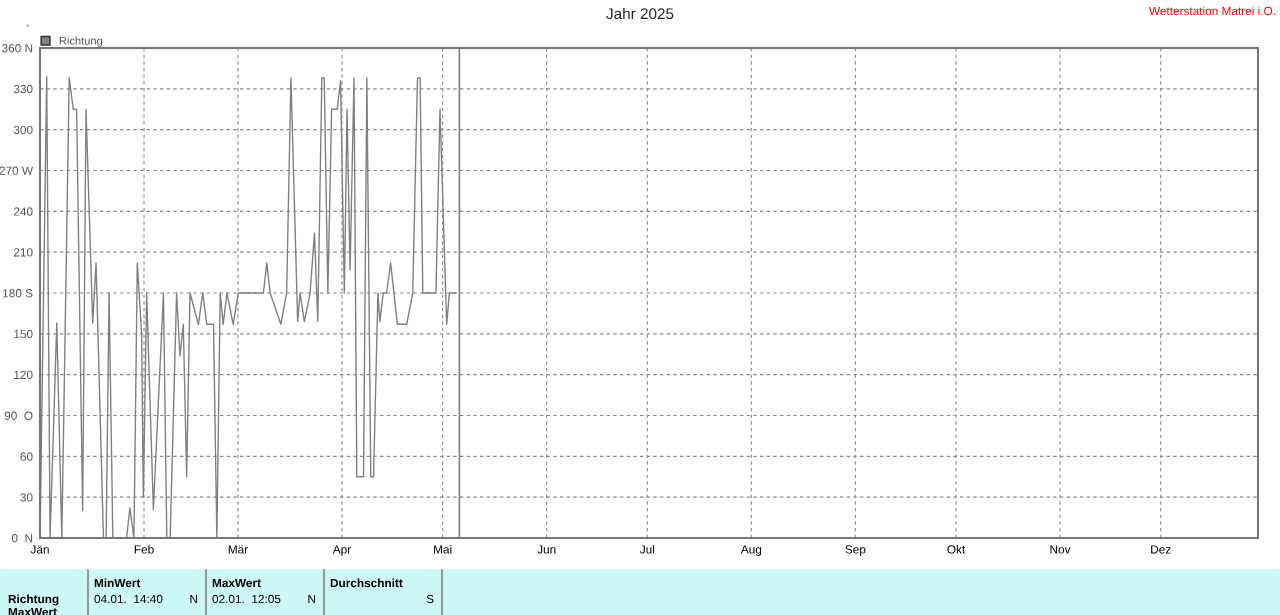  Describe the element at coordinates (18, 415) in the screenshot. I see `y-tick-label: 90 O` at that location.